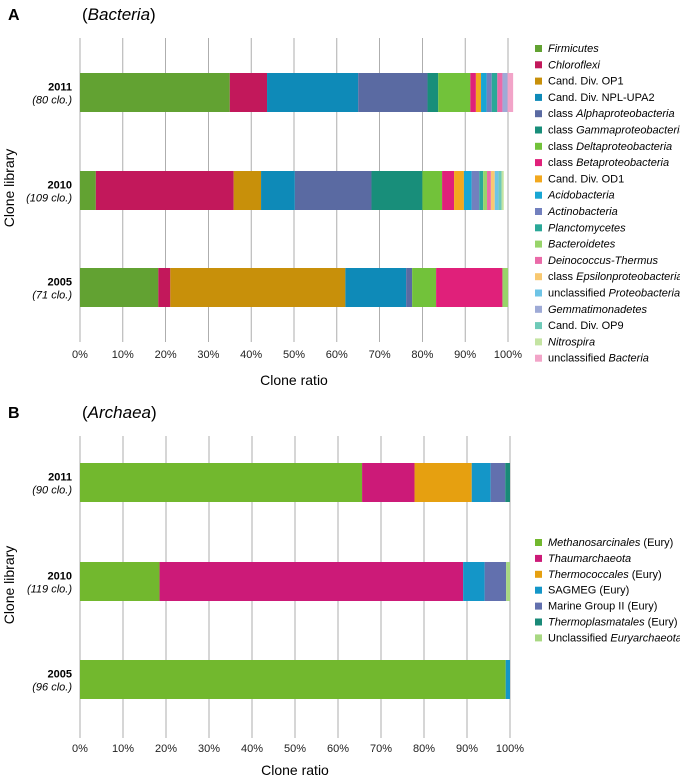 This screenshot has width=680, height=777. What do you see at coordinates (586, 326) in the screenshot?
I see `legend-label: Cand. Div. OP9` at bounding box center [586, 326].